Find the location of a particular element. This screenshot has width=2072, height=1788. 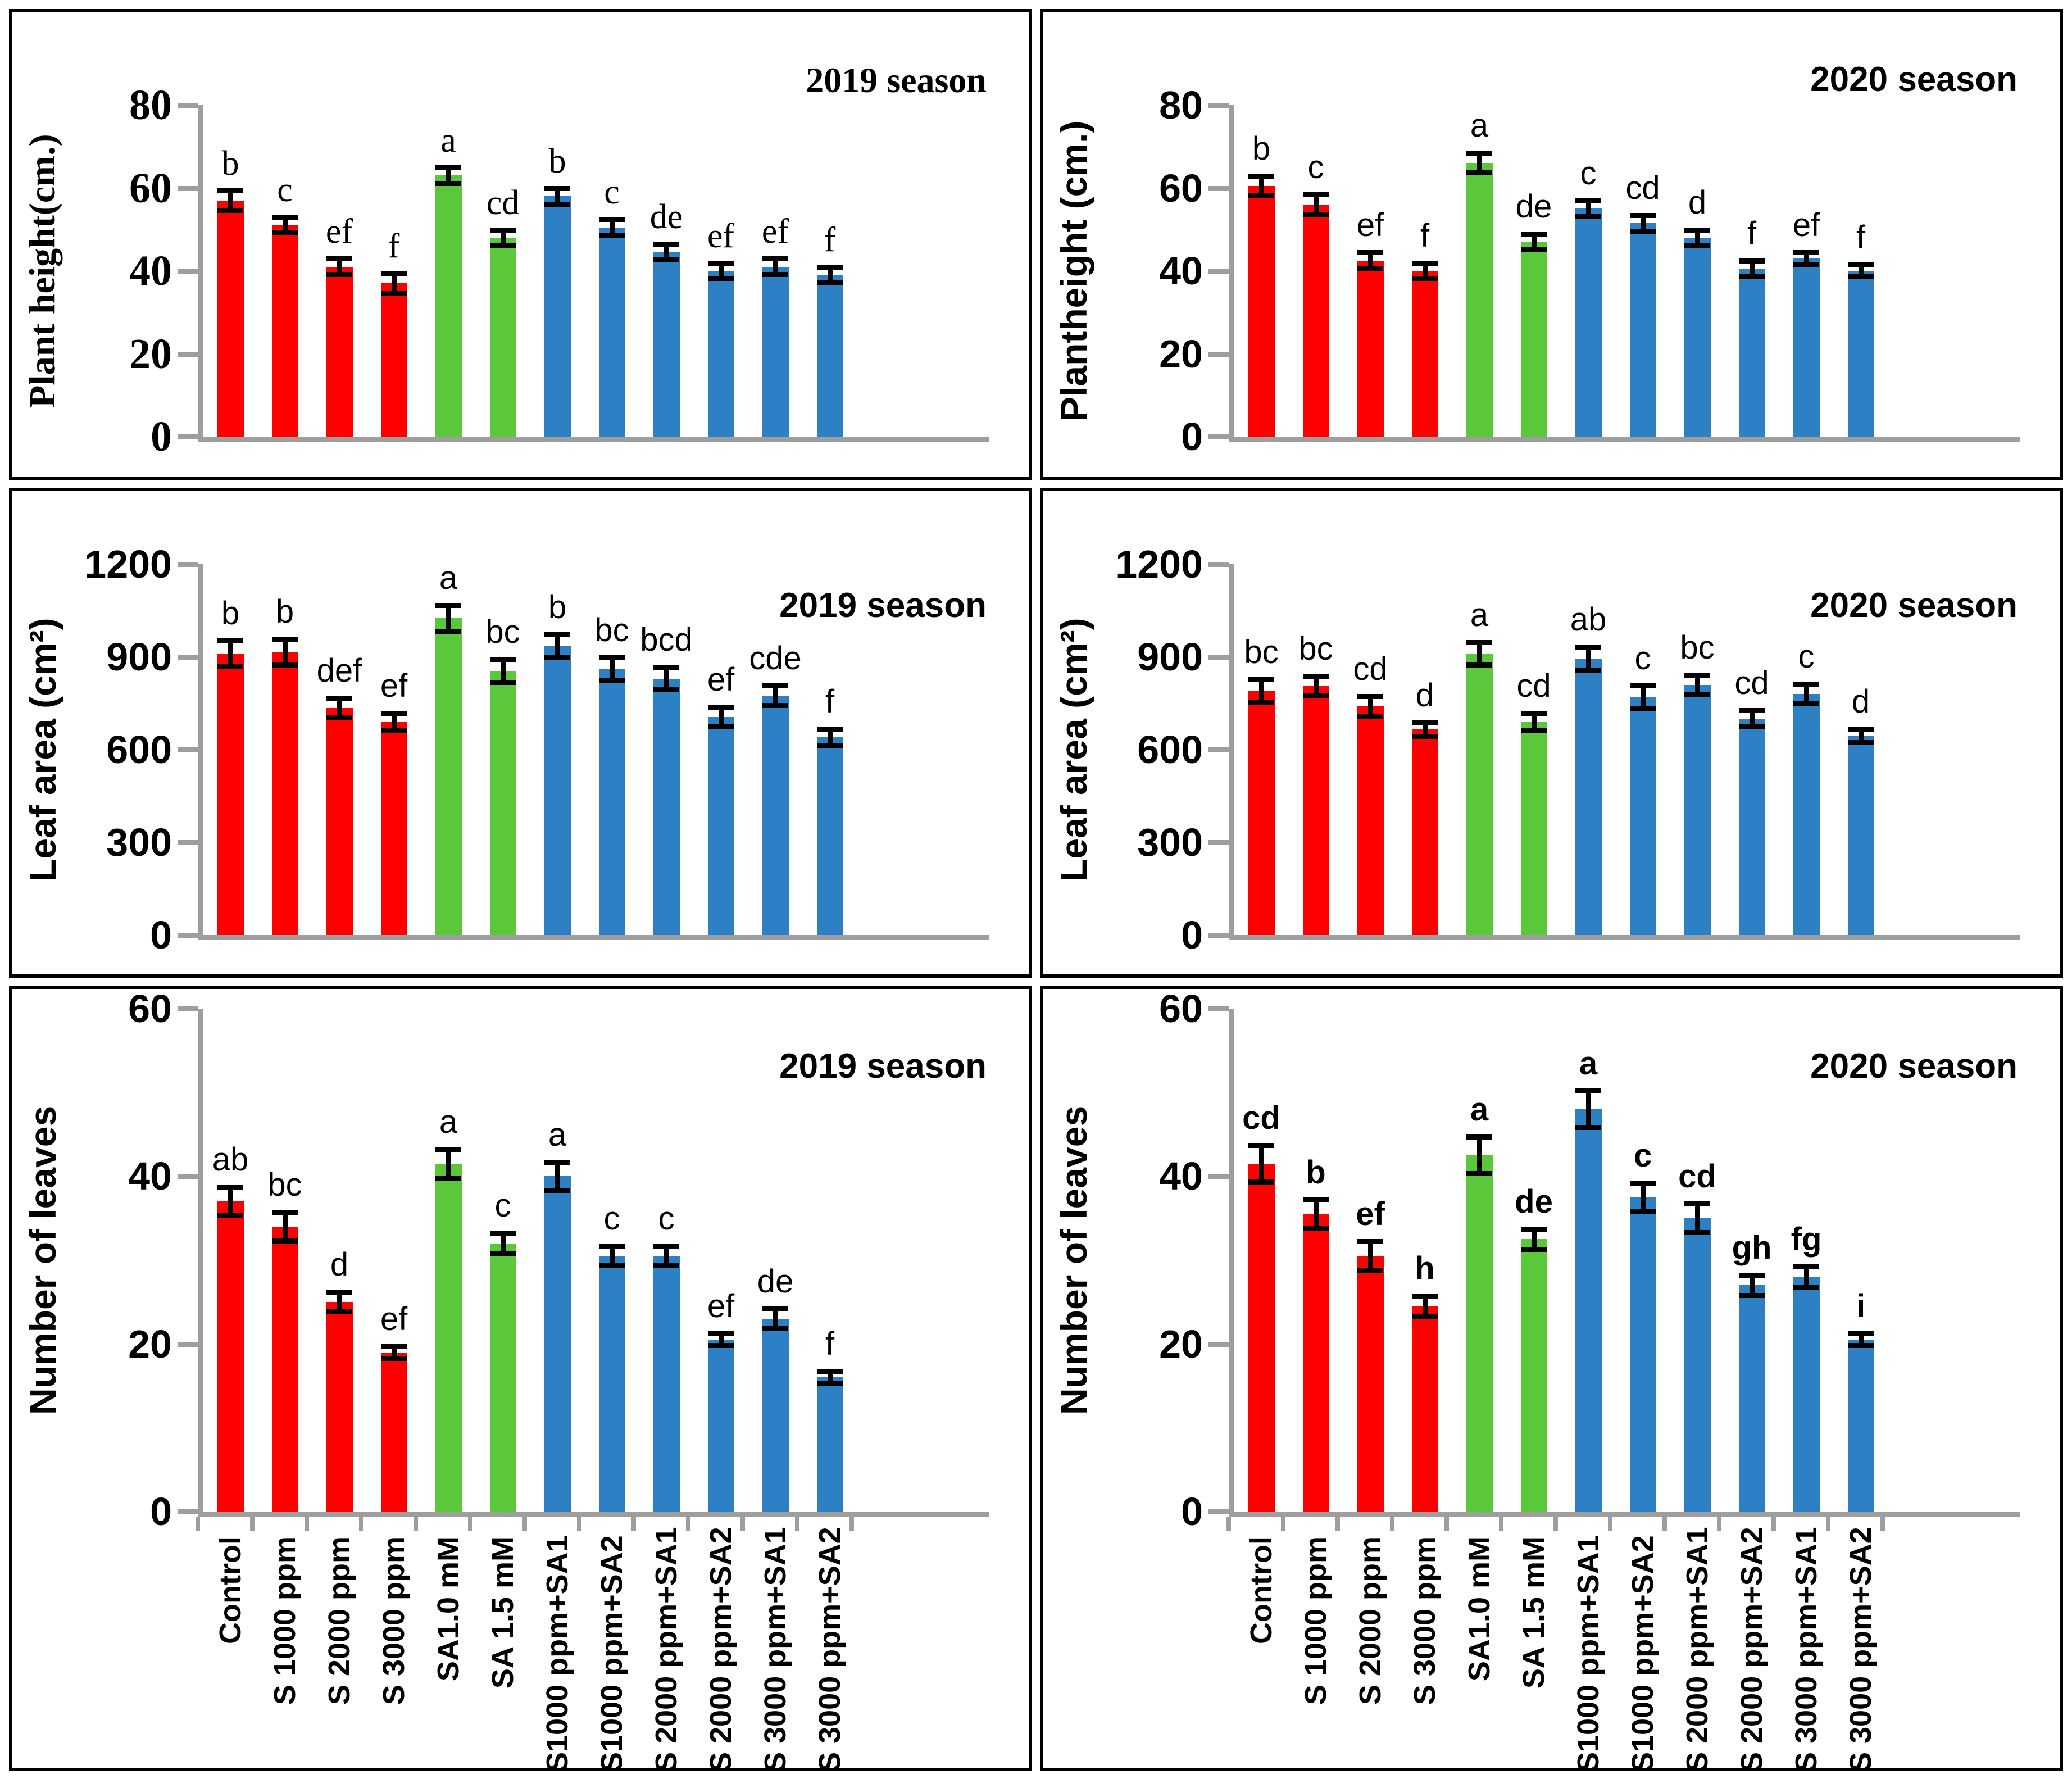

y-tick-label: 900 is located at coordinates (1170, 657).